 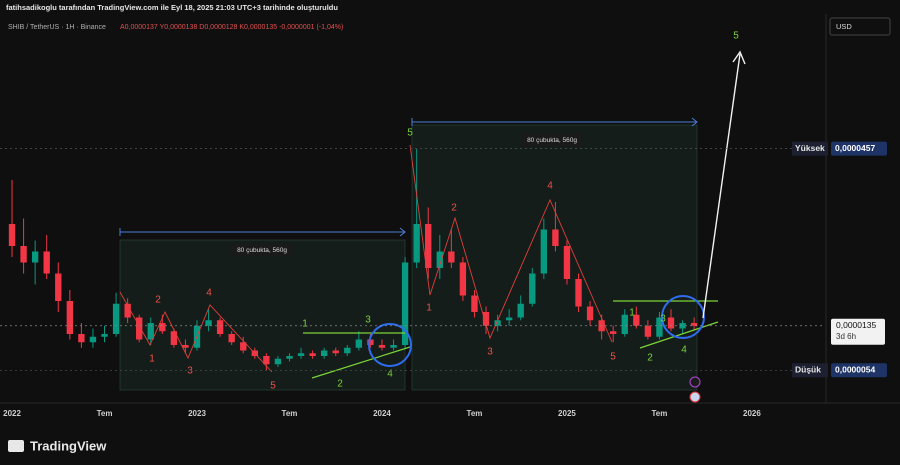 What do you see at coordinates (808, 370) in the screenshot?
I see `marker-name: Düşük` at bounding box center [808, 370].